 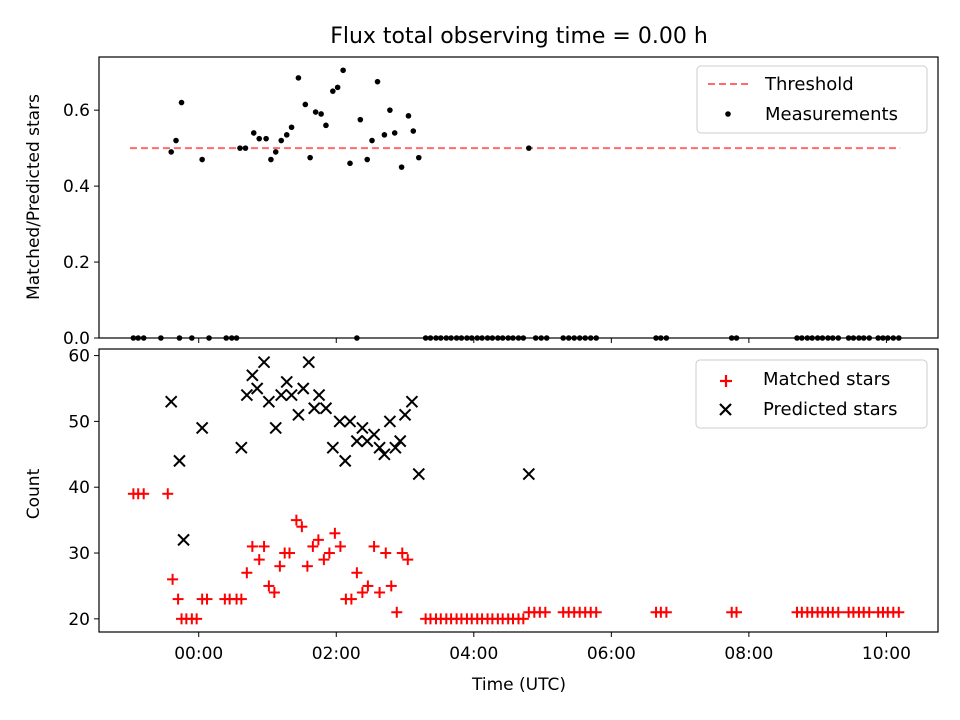 What do you see at coordinates (79, 422) in the screenshot?
I see `bottom-y-tick-label: 50` at bounding box center [79, 422].